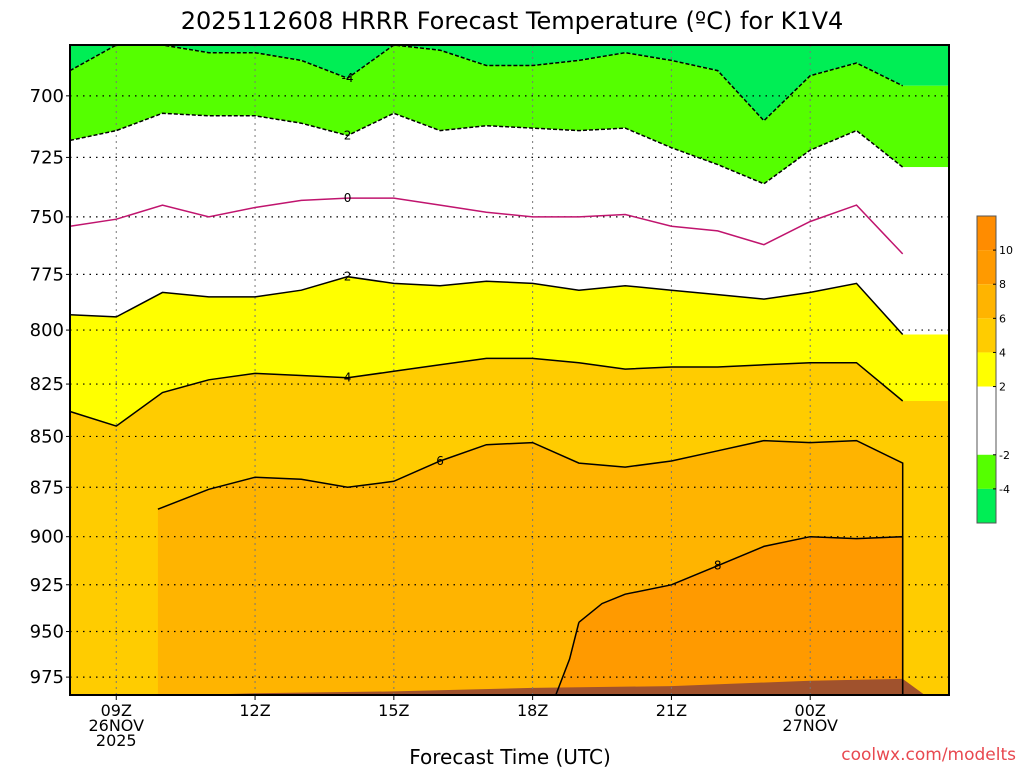 The image size is (1024, 768). Describe the element at coordinates (532, 710) in the screenshot. I see `x-tick-label: 18Z` at that location.